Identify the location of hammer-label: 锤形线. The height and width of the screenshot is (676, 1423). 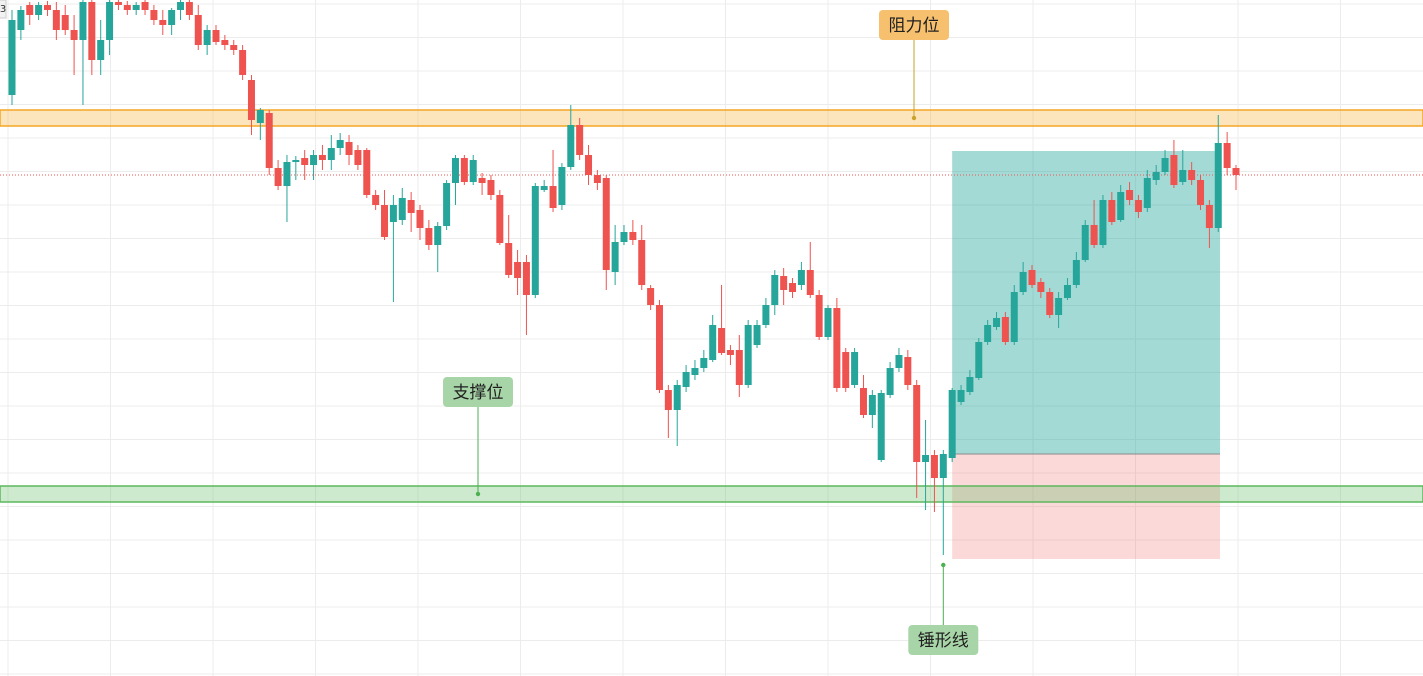
(943, 641).